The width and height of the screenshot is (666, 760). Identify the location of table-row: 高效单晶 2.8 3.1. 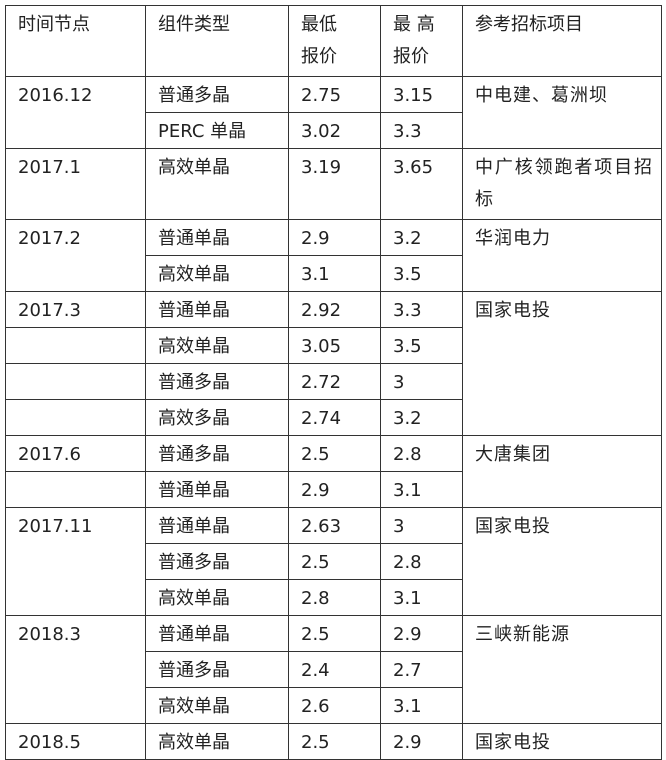
(334, 597).